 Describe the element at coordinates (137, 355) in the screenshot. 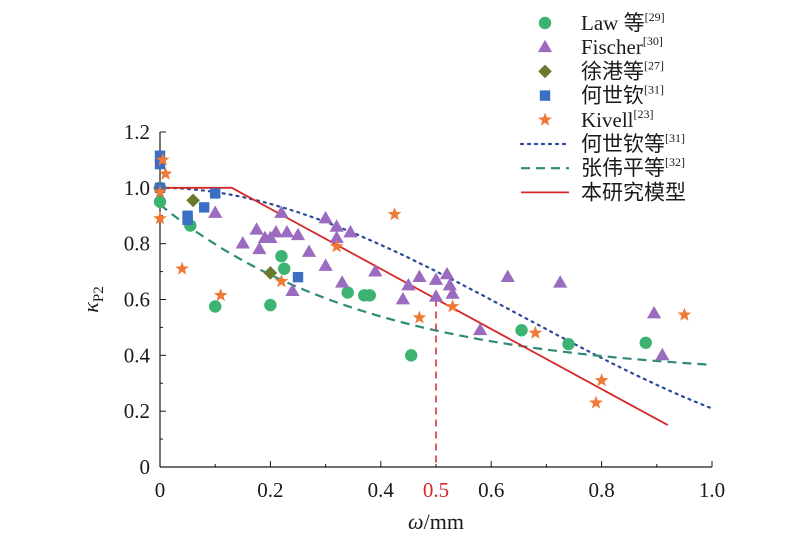

I see `y-tick-label: 0.4` at that location.